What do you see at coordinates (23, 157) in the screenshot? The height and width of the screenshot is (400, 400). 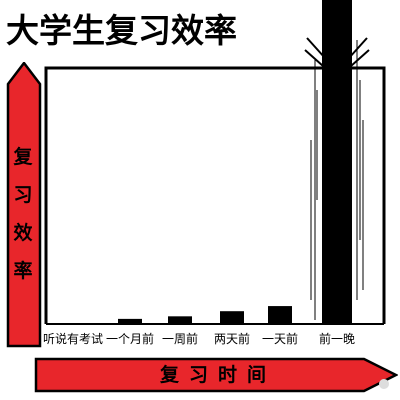 I see `y-axis-label-char: 复` at bounding box center [23, 157].